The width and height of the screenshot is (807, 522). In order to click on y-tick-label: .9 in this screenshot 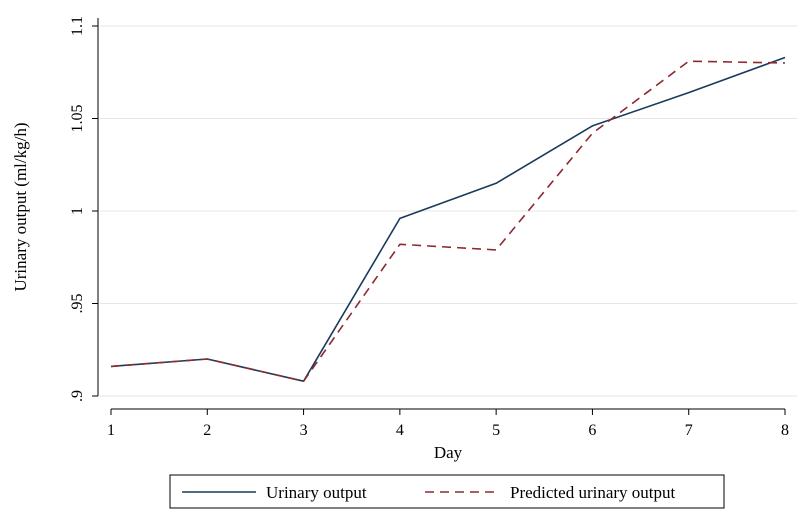, I will do `click(77, 396)`.